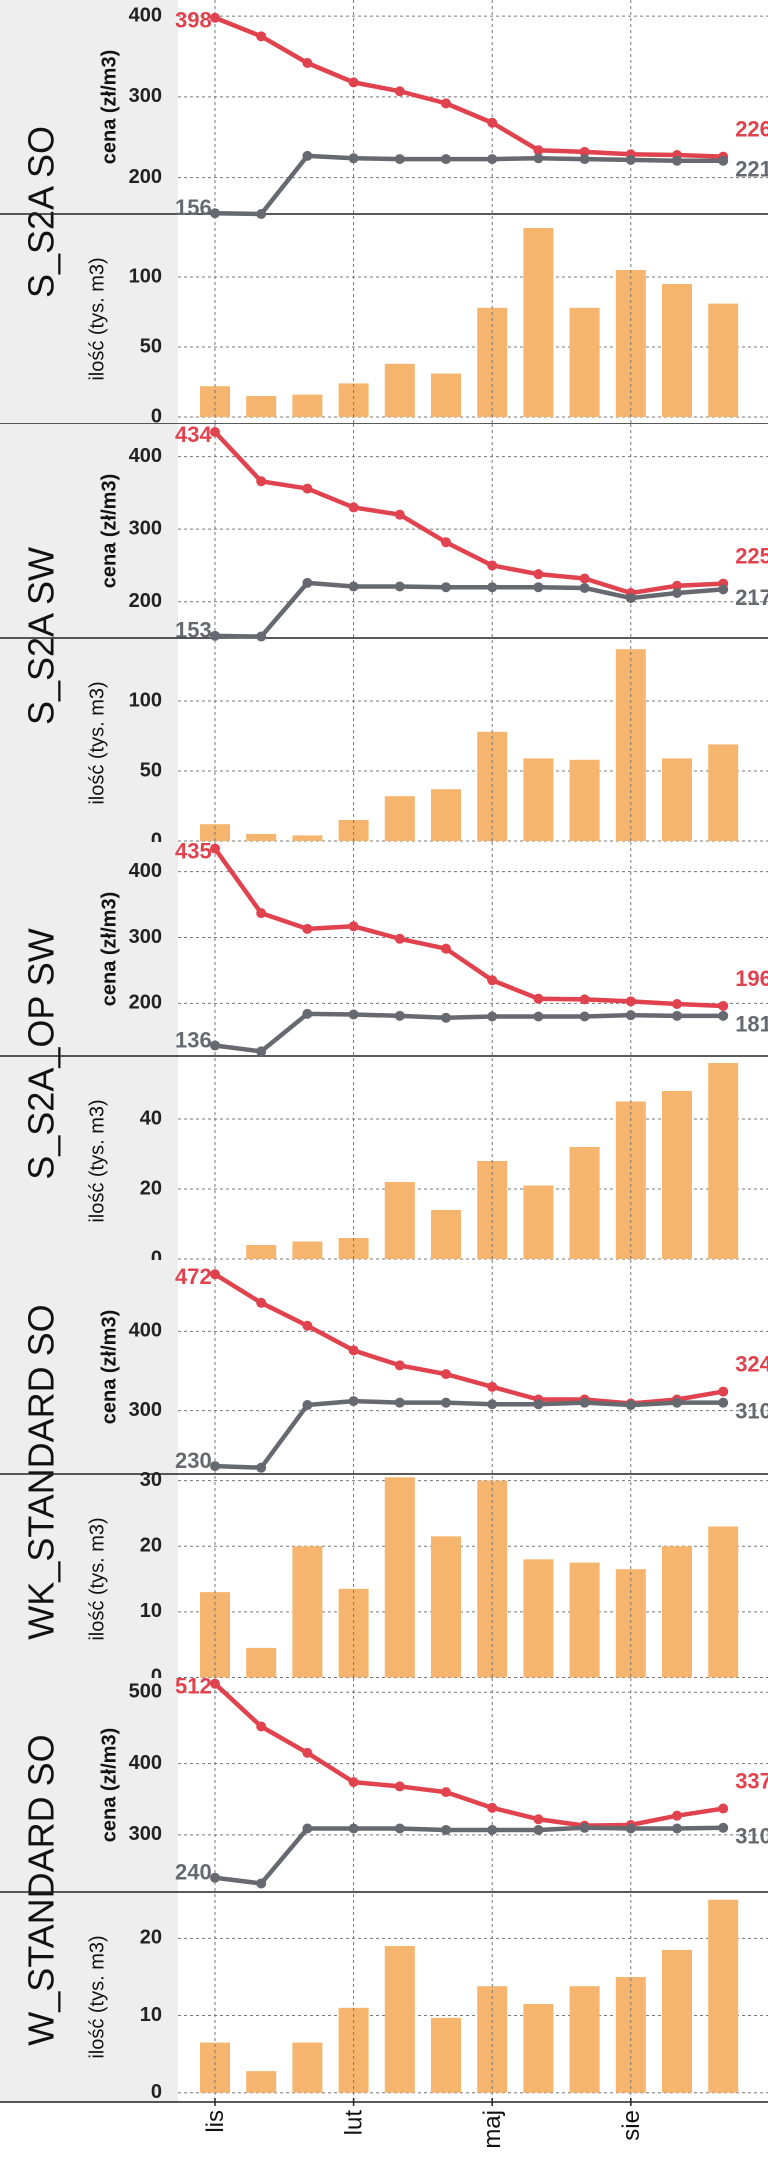 This screenshot has height=2165, width=768. Describe the element at coordinates (193, 20) in the screenshot. I see `red-start-label: 398` at that location.